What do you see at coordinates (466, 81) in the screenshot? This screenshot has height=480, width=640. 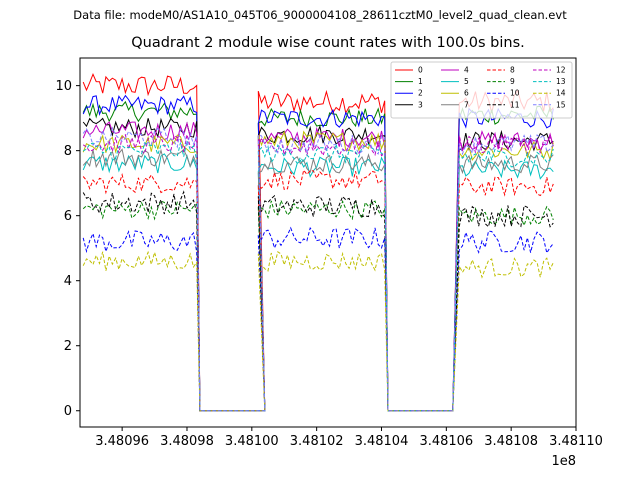 I see `legend-label-5: 5` at bounding box center [466, 81].